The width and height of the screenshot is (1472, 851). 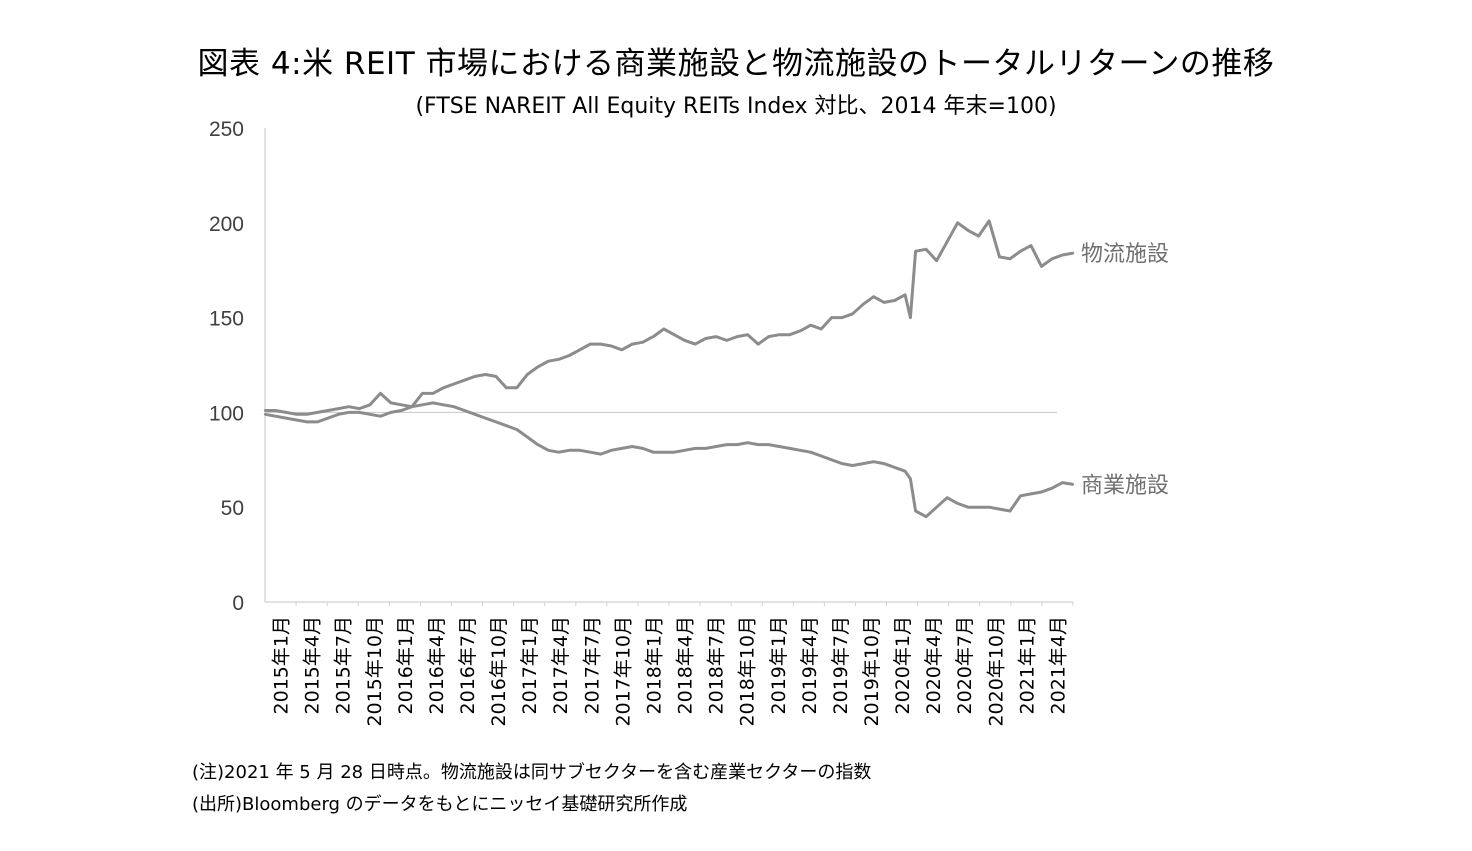 I want to click on y-tick-label: 100, so click(x=226, y=413).